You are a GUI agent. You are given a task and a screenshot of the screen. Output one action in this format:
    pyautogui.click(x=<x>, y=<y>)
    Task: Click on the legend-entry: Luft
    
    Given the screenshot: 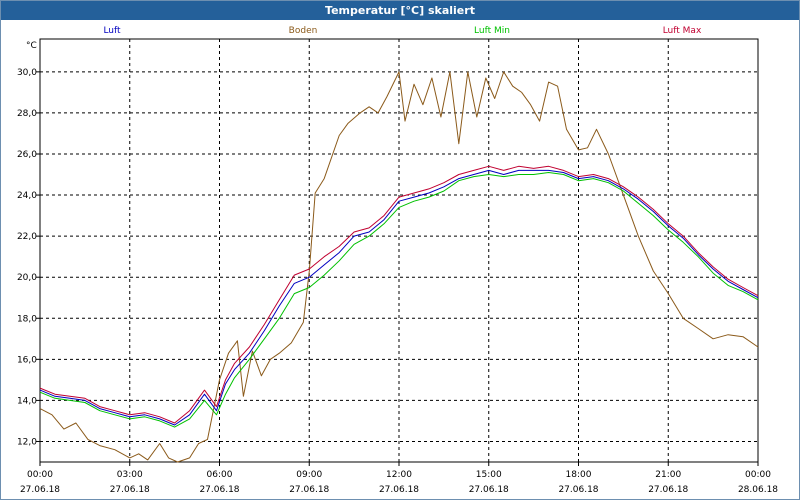 What is the action you would take?
    pyautogui.click(x=112, y=31)
    